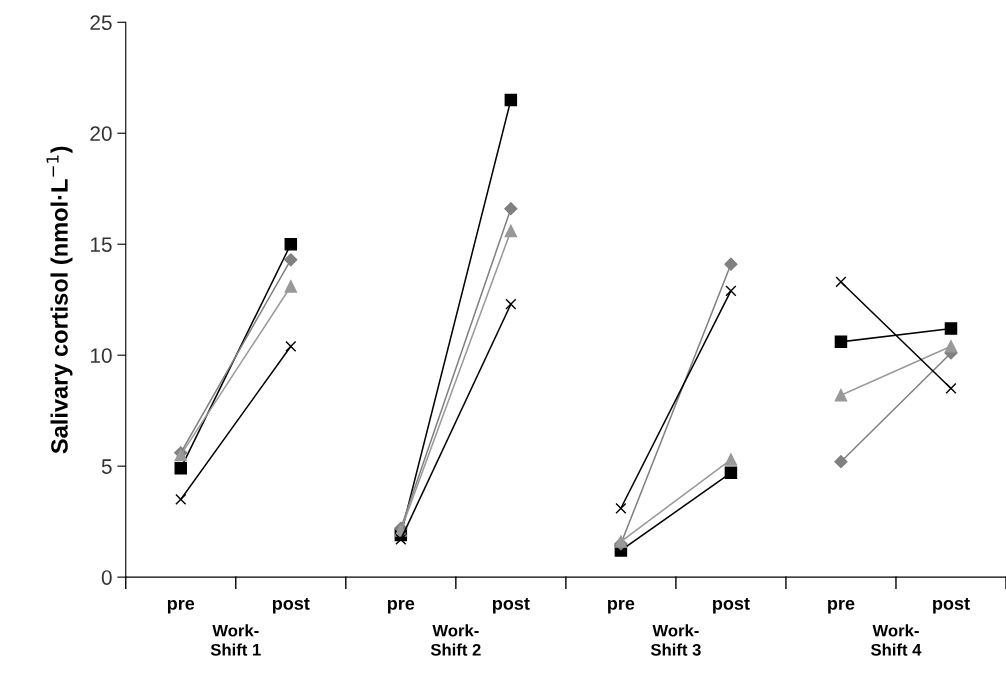 The width and height of the screenshot is (1006, 675). I want to click on text: Work- Shift 4, so click(896, 640).